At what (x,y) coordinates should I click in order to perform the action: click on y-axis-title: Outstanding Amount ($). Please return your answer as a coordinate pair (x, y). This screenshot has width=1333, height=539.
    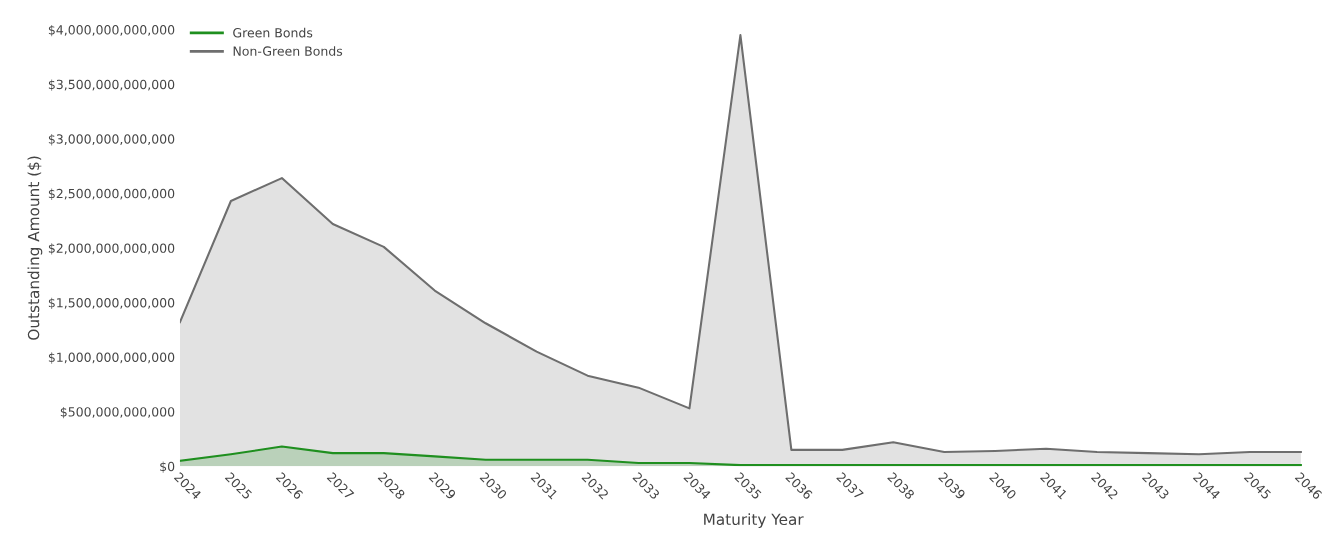
    Looking at the image, I should click on (35, 248).